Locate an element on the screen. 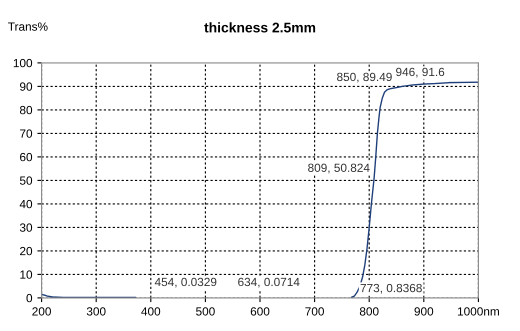 The image size is (520, 331). y-tick-label: 70 is located at coordinates (26, 133).